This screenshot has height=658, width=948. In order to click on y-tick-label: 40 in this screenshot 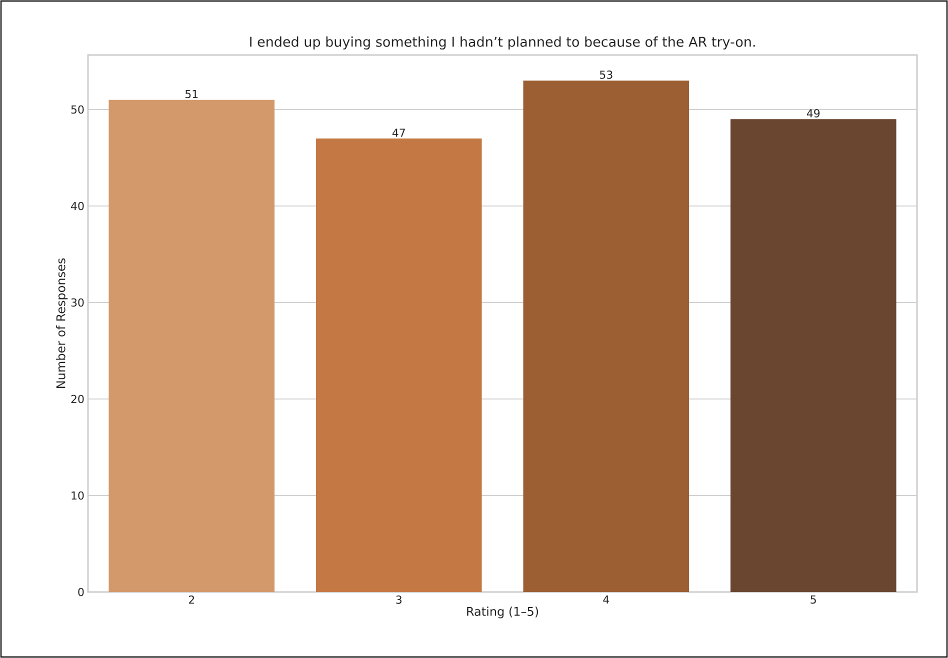, I will do `click(77, 206)`.